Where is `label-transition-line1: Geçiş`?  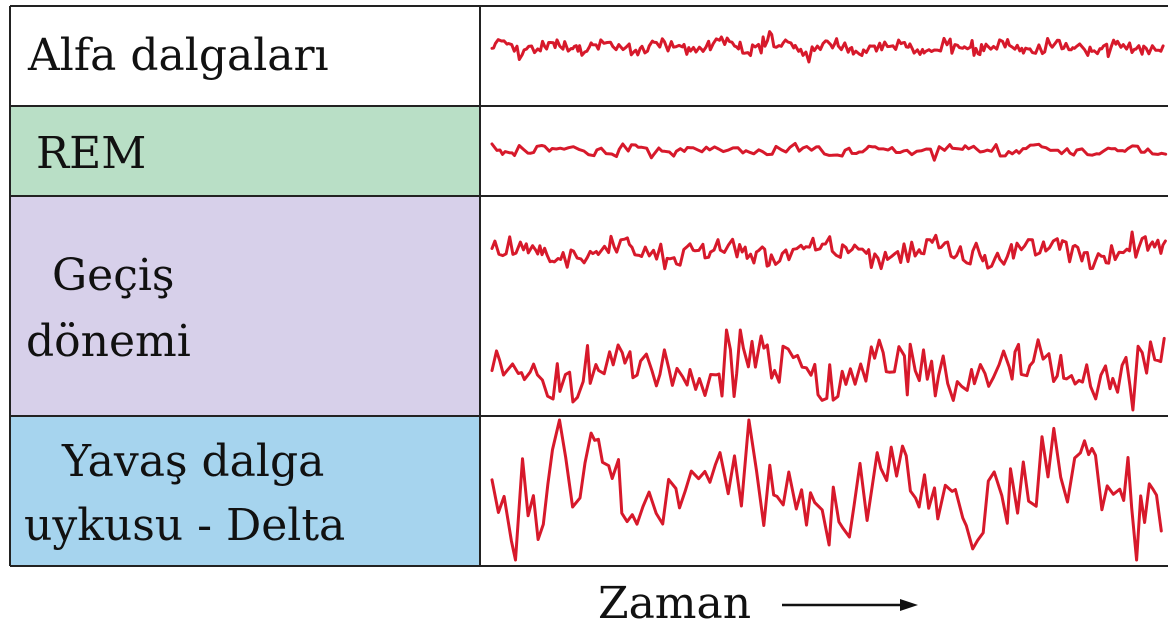
label-transition-line1: Geçiş is located at coordinates (113, 275).